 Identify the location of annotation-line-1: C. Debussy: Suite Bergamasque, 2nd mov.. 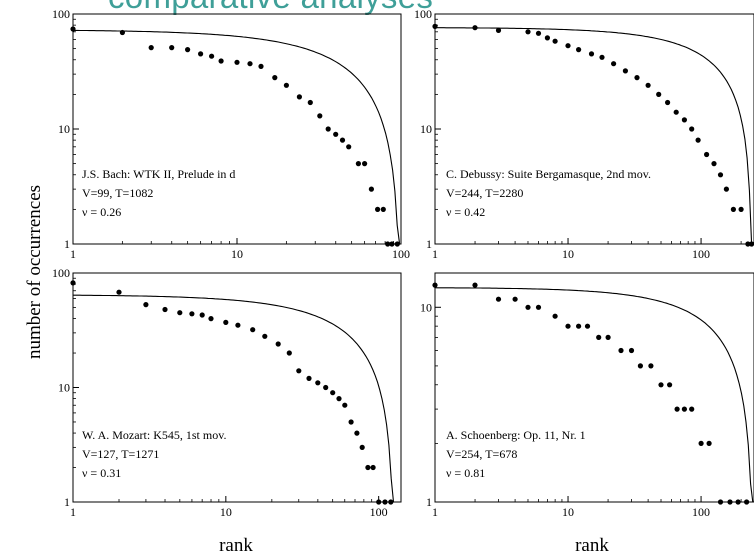
(548, 174).